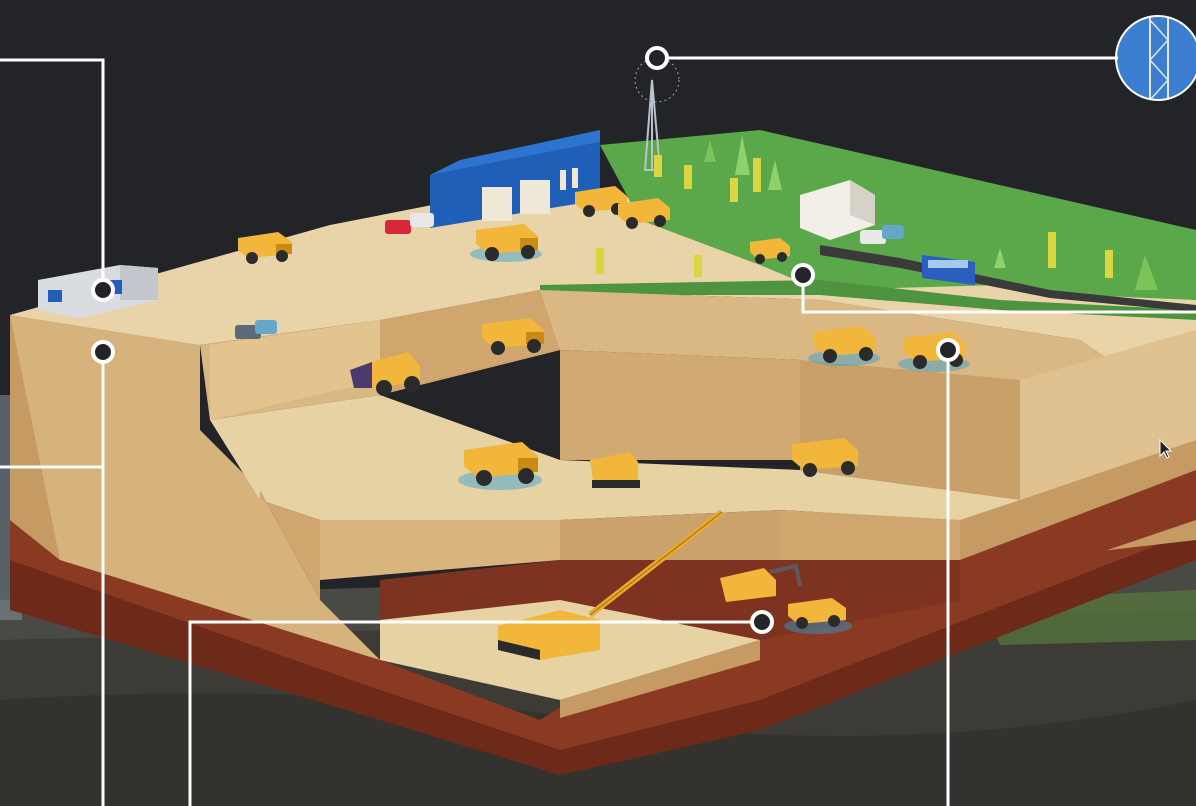 The image size is (1196, 806). Describe the element at coordinates (569, 276) in the screenshot. I see `car-icon` at that location.